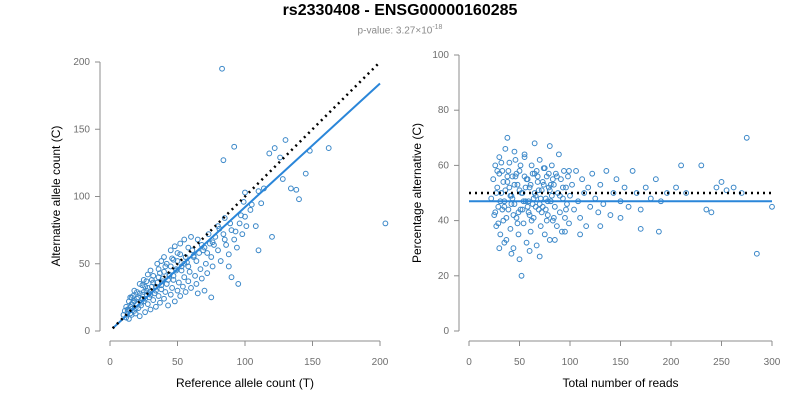 The width and height of the screenshot is (800, 400). What do you see at coordinates (444, 276) in the screenshot?
I see `y-tick-label: 20` at bounding box center [444, 276].